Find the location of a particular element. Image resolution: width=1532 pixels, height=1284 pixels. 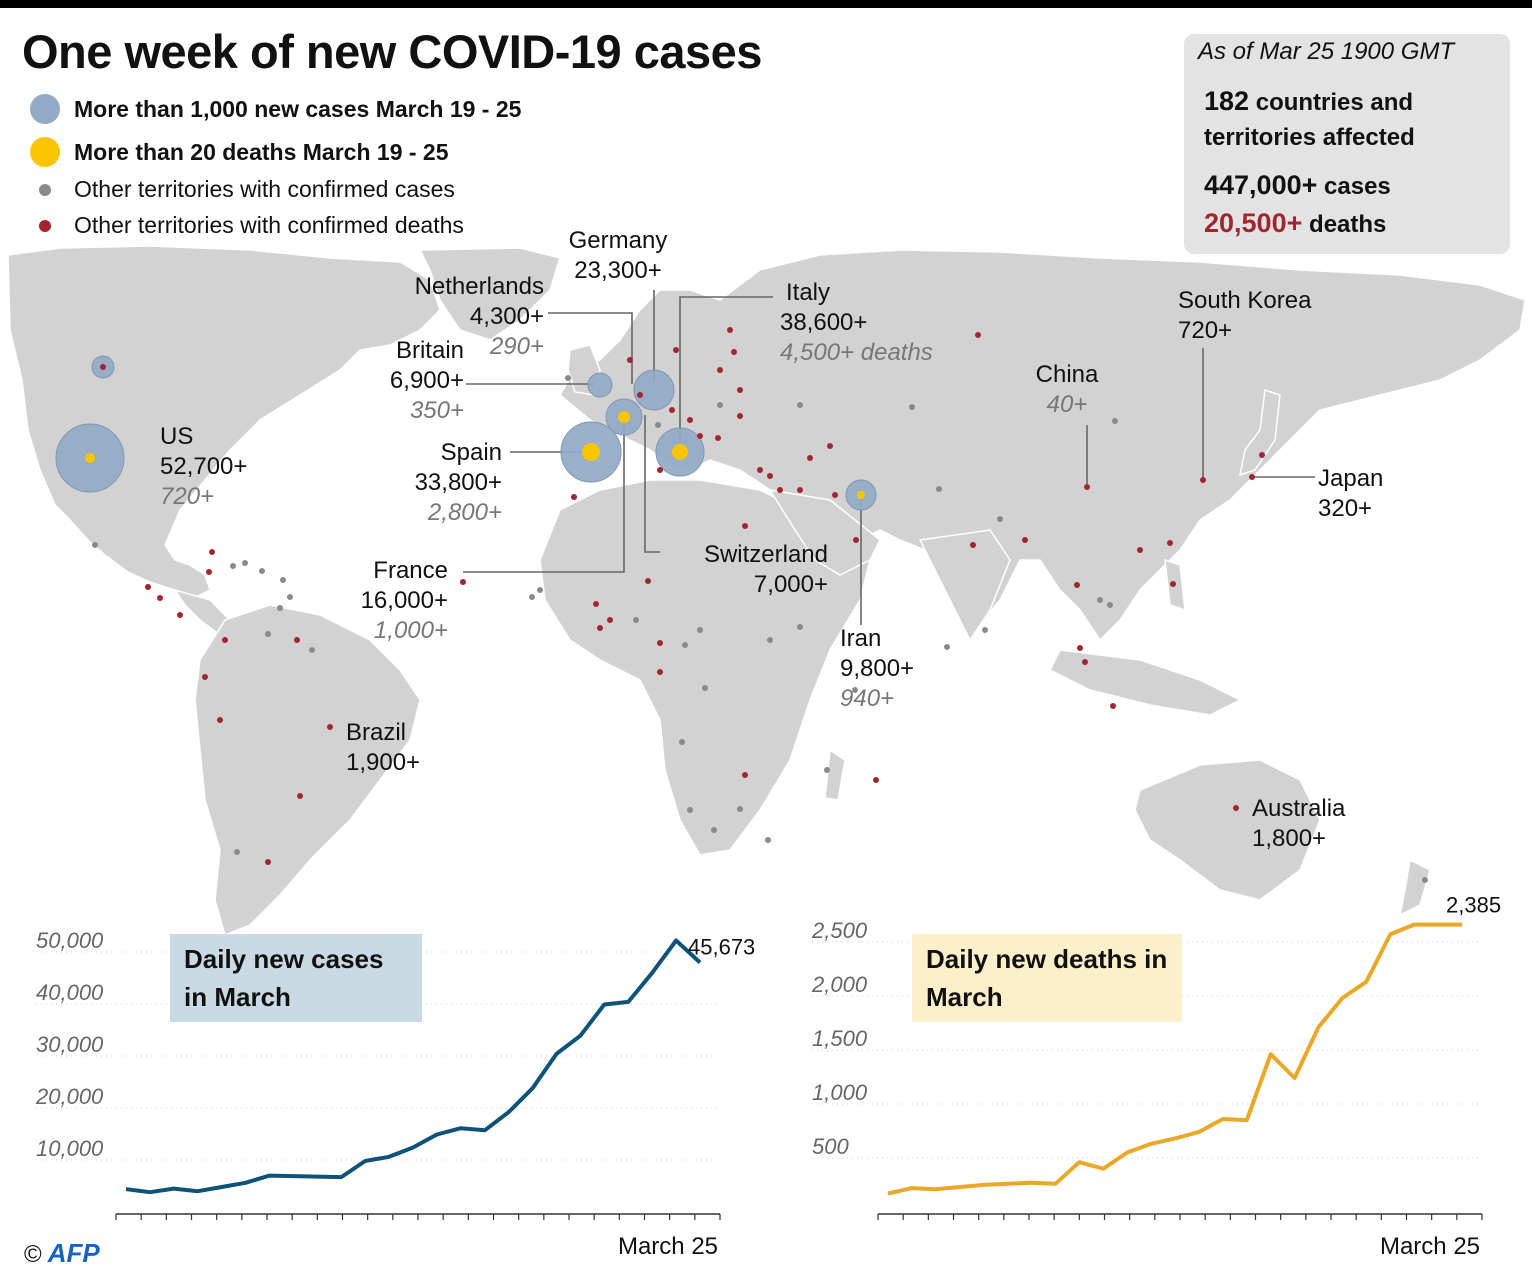

yellow-death-dot-icon is located at coordinates (45, 152).